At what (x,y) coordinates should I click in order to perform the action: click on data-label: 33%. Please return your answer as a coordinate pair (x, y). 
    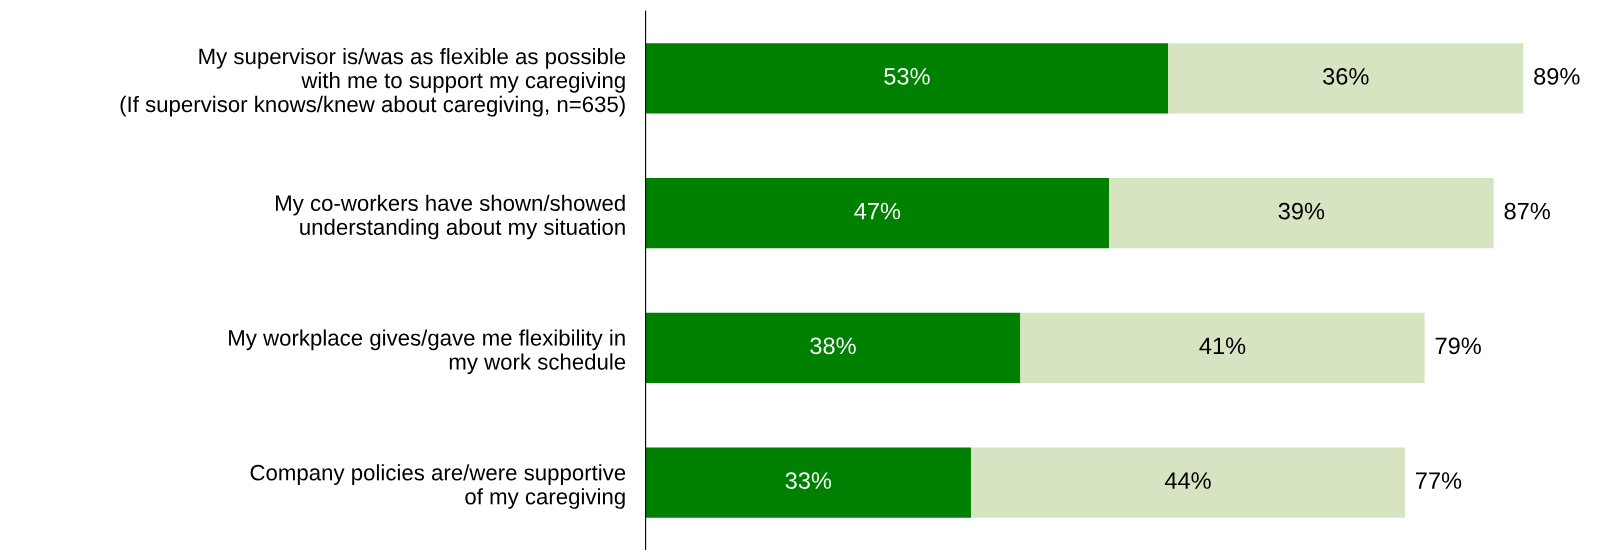
    Looking at the image, I should click on (808, 480).